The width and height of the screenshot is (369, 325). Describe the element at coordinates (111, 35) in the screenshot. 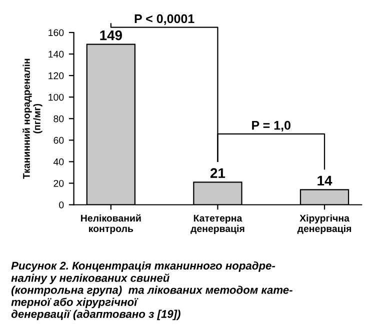

I see `data-label: 149` at that location.